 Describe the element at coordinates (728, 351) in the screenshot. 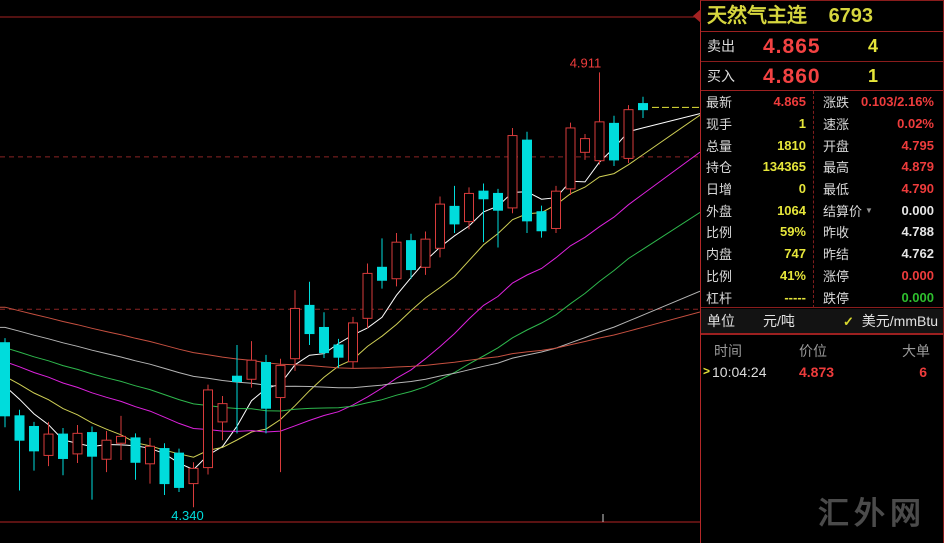

I see `header-time: 时间` at that location.